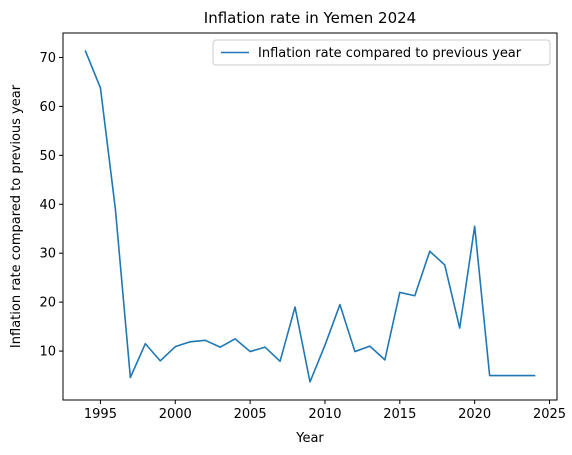  What do you see at coordinates (390, 53) in the screenshot?
I see `legend-label: Inflation rate compared to previous year` at bounding box center [390, 53].